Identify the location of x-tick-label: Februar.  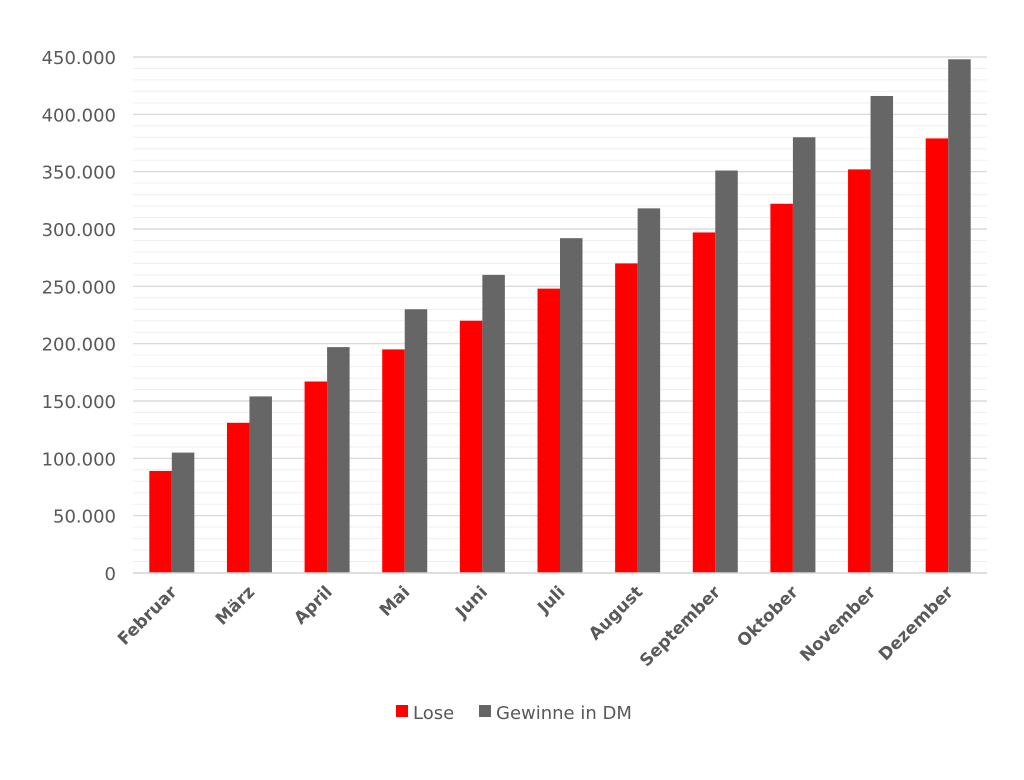
(148, 616).